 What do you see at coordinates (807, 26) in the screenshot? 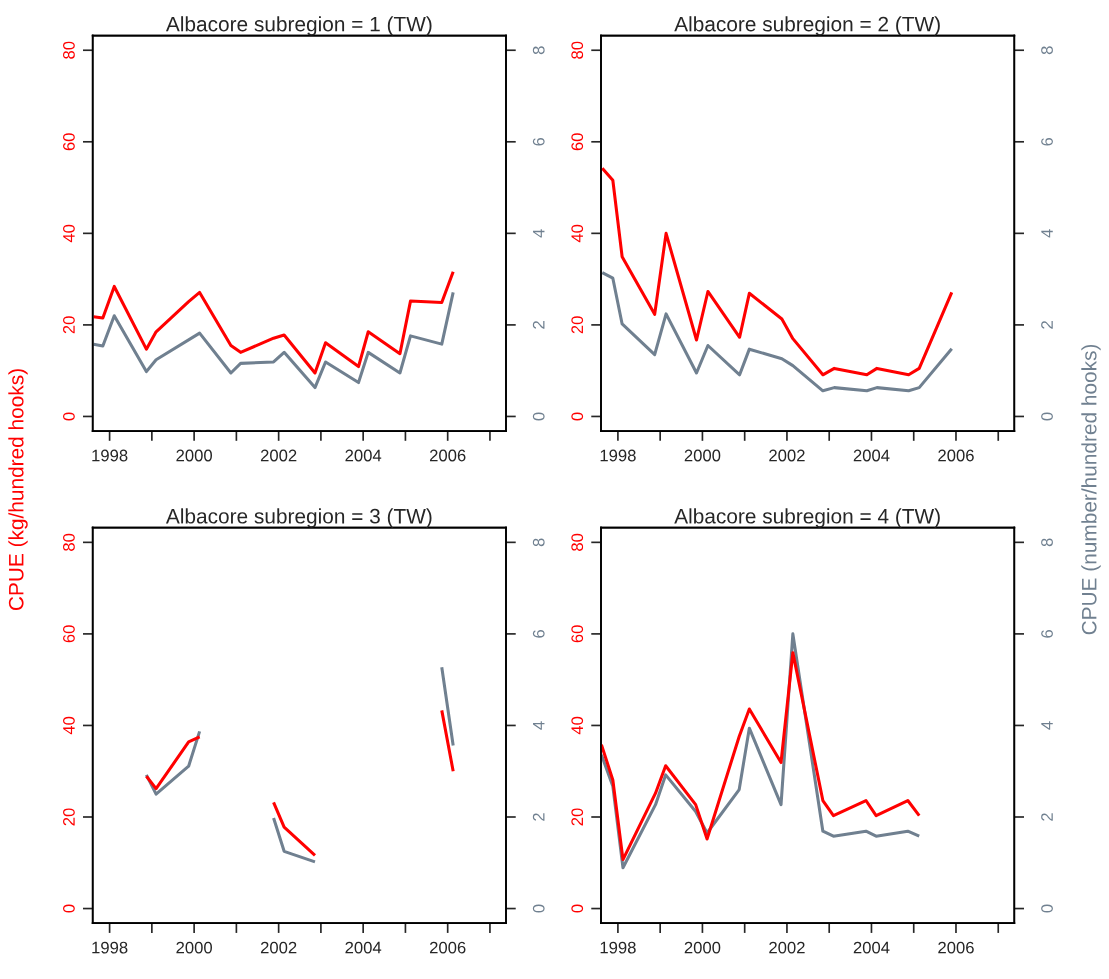
I see `chart-title: Albacore subregion = 2 (TW)` at bounding box center [807, 26].